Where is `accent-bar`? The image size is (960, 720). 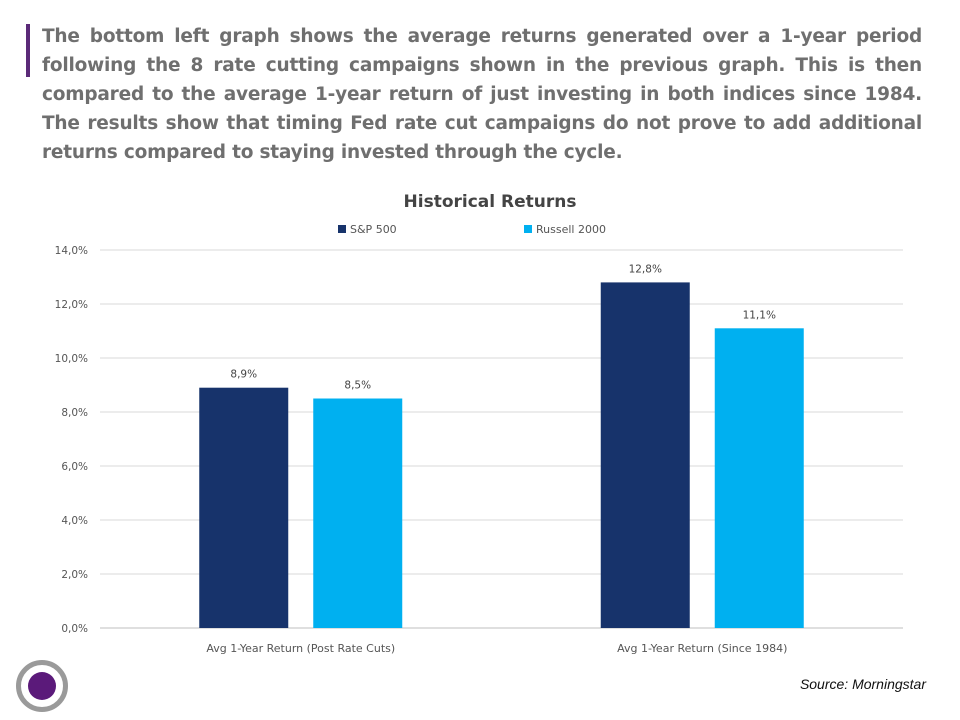
accent-bar is located at coordinates (28, 50).